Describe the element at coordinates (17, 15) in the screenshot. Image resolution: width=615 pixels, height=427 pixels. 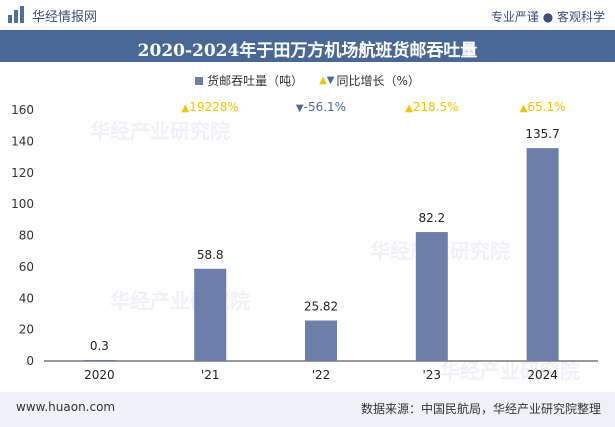
I see `logo-icon` at that location.